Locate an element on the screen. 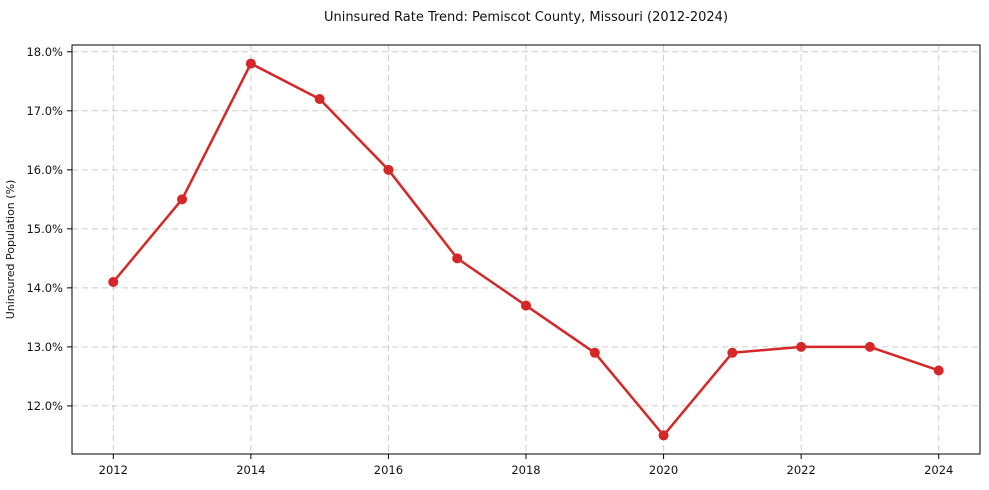 This screenshot has width=989, height=490. y-tick-labels: 12.0% 13.0% 14.0% 15.0% 16.0% 17.0% 18.0% is located at coordinates (44, 229).